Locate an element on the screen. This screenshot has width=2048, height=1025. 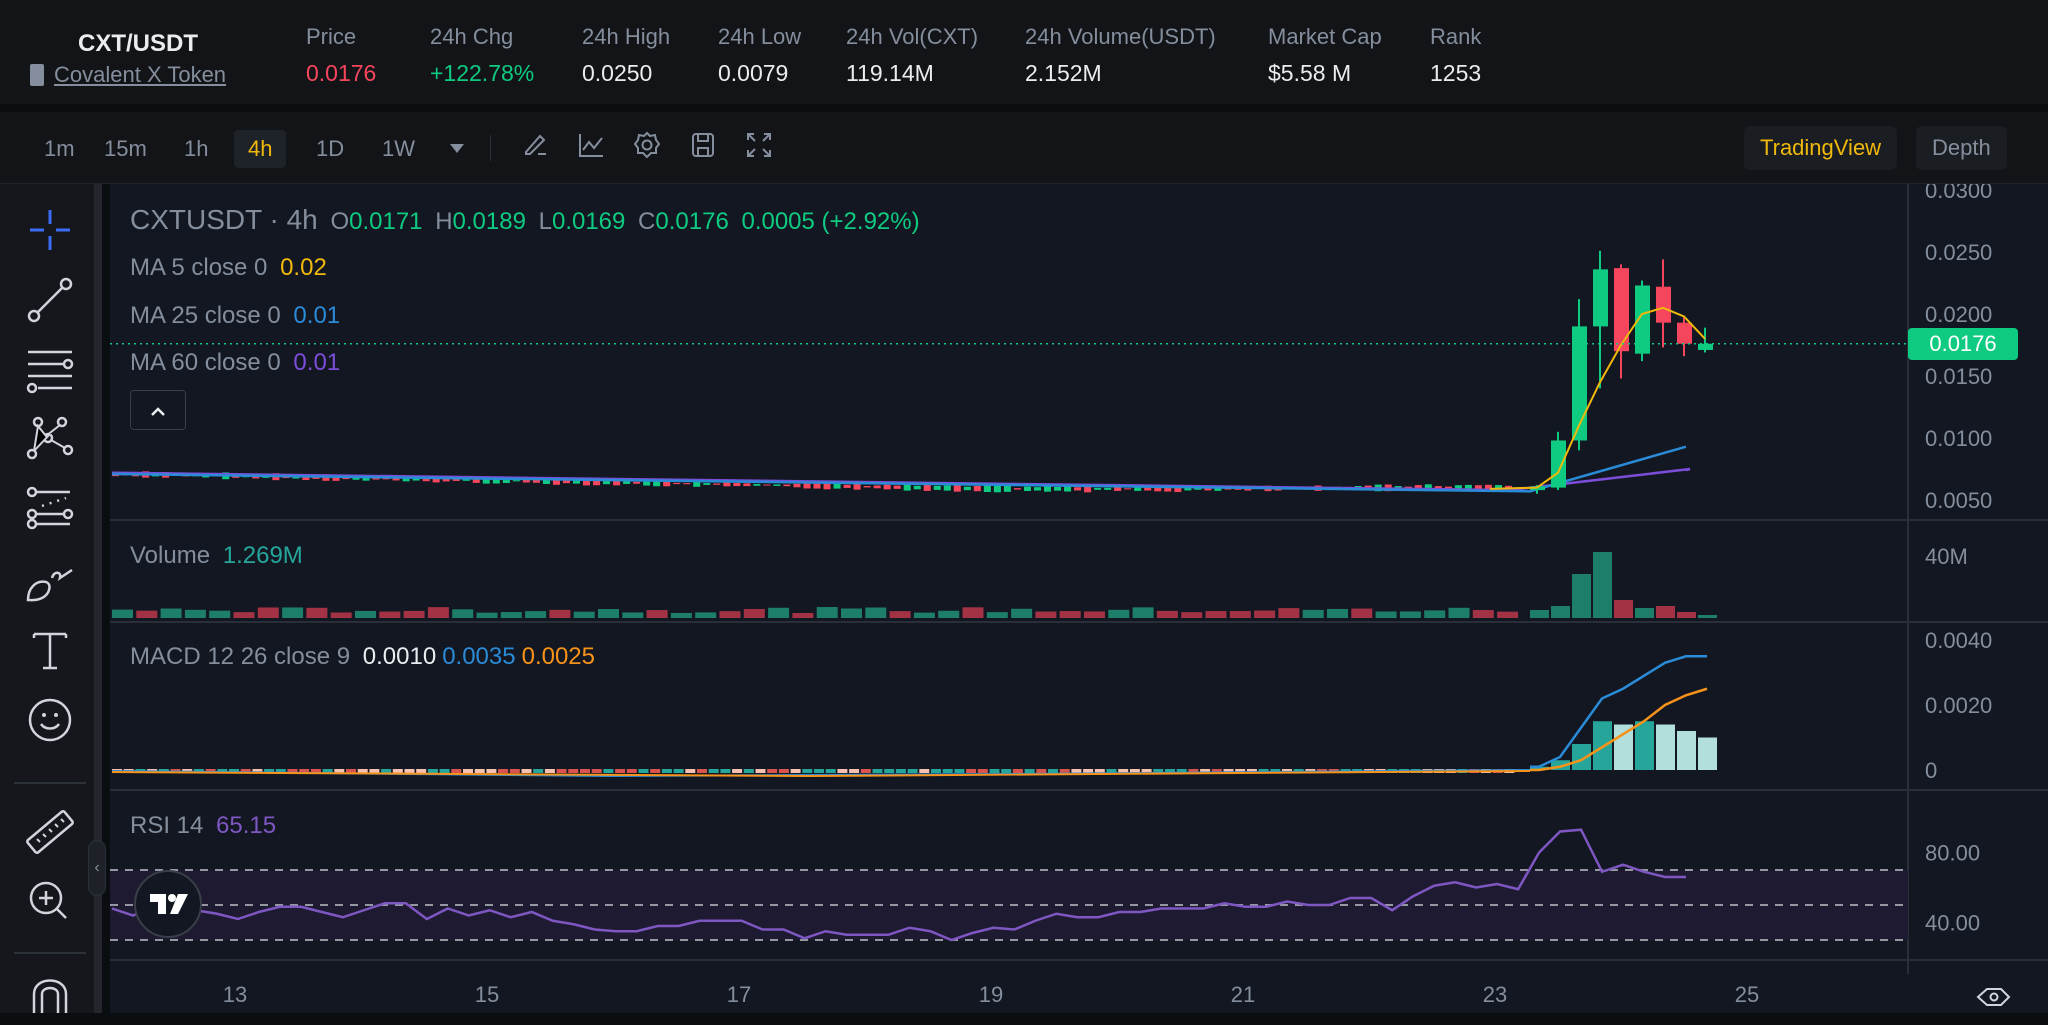
price-tick: 0.0050 is located at coordinates (1958, 500).